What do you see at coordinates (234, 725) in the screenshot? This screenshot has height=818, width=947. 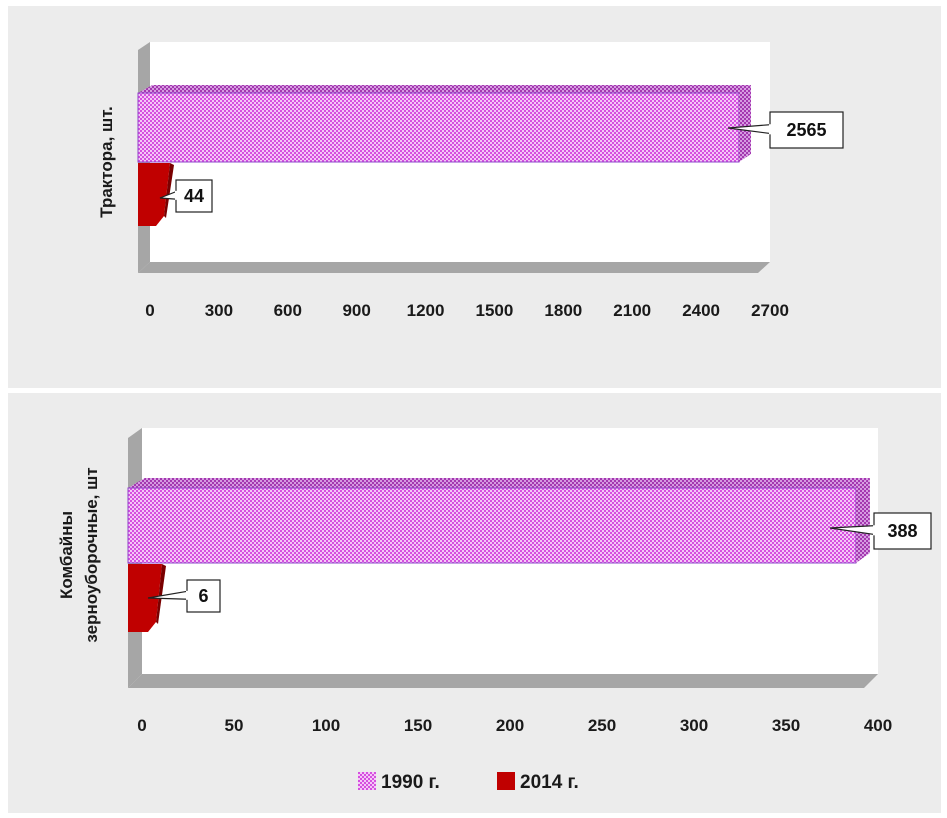 I see `x-tick-label: 50` at bounding box center [234, 725].